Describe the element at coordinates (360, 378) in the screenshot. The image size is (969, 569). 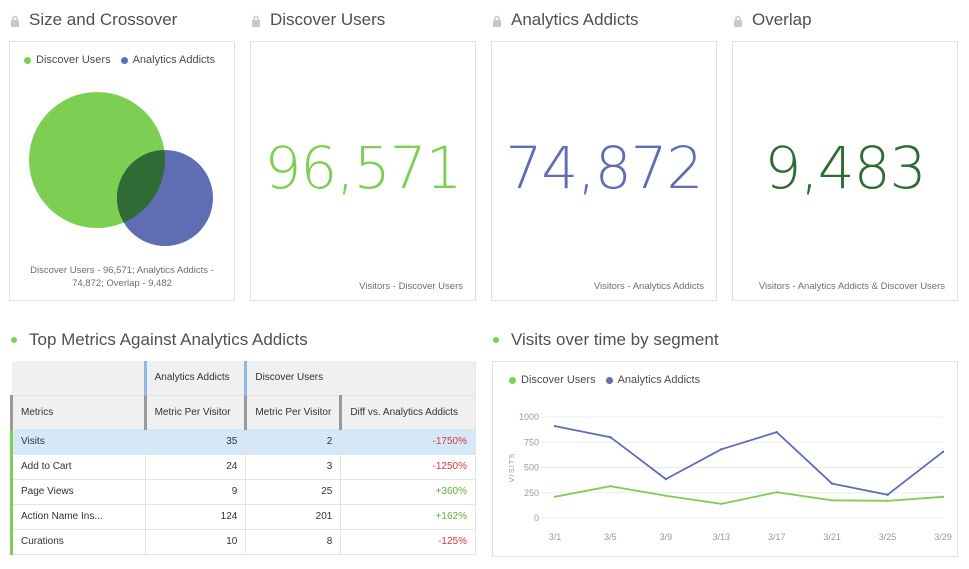
I see `segment-header-discover: Discover Users` at that location.